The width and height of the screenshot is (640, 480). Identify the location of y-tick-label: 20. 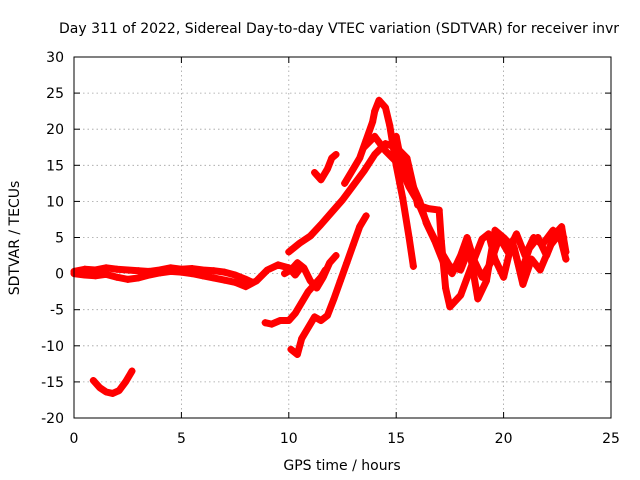
(55, 130).